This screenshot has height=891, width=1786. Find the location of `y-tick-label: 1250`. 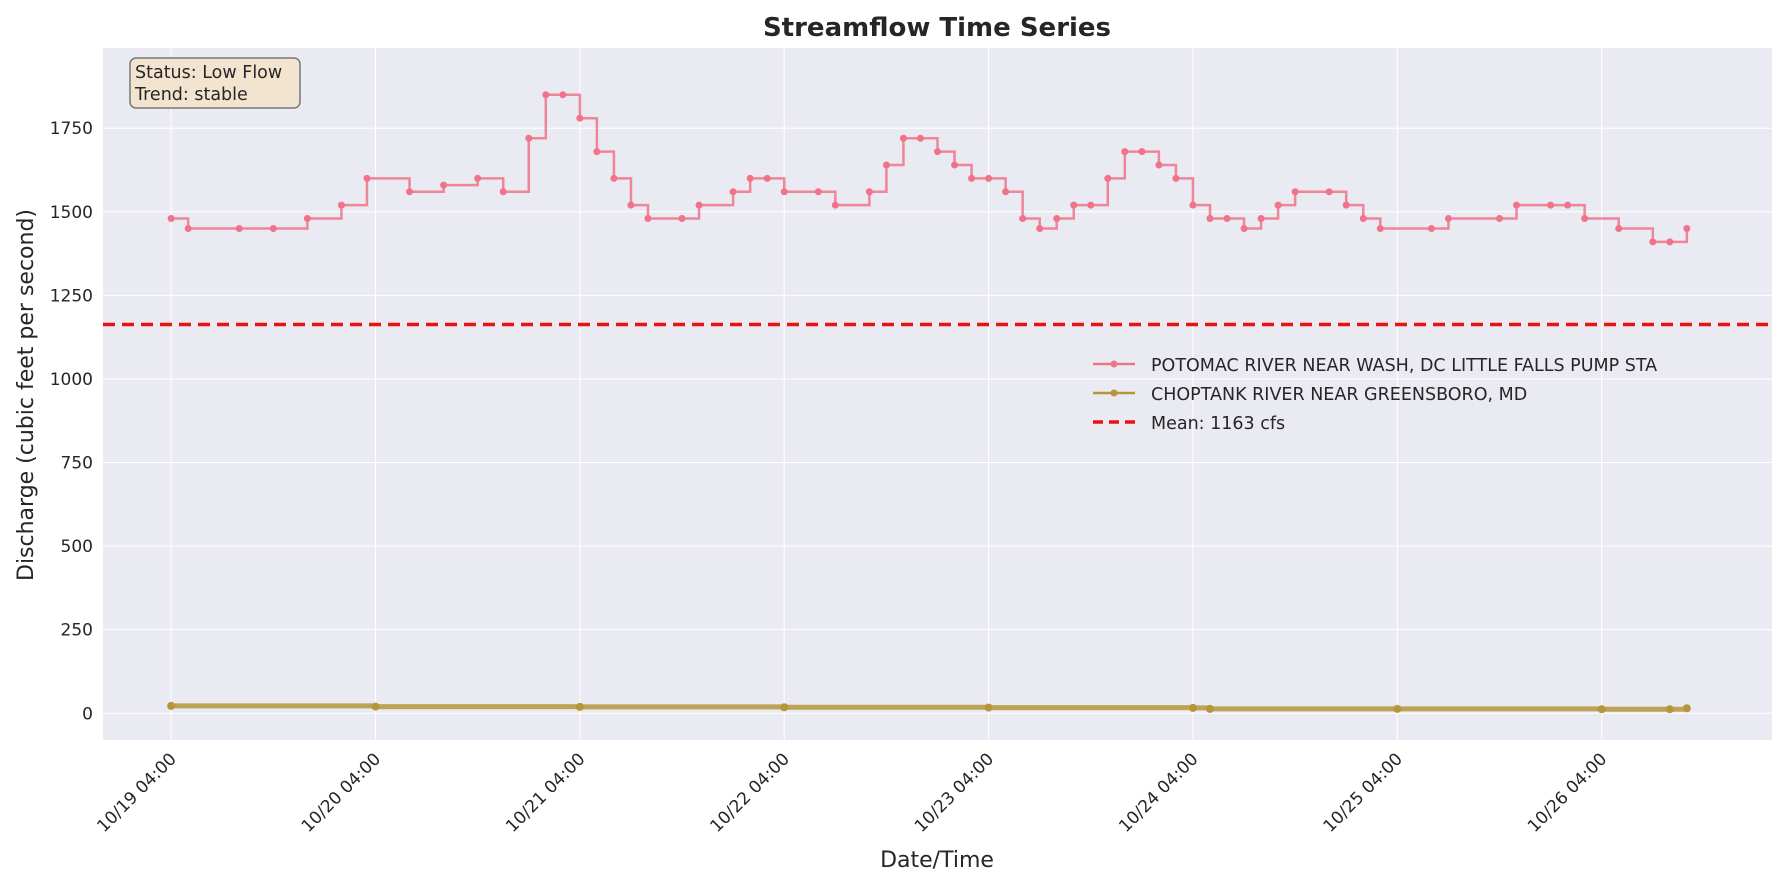

y-tick-label: 1250 is located at coordinates (71, 296).